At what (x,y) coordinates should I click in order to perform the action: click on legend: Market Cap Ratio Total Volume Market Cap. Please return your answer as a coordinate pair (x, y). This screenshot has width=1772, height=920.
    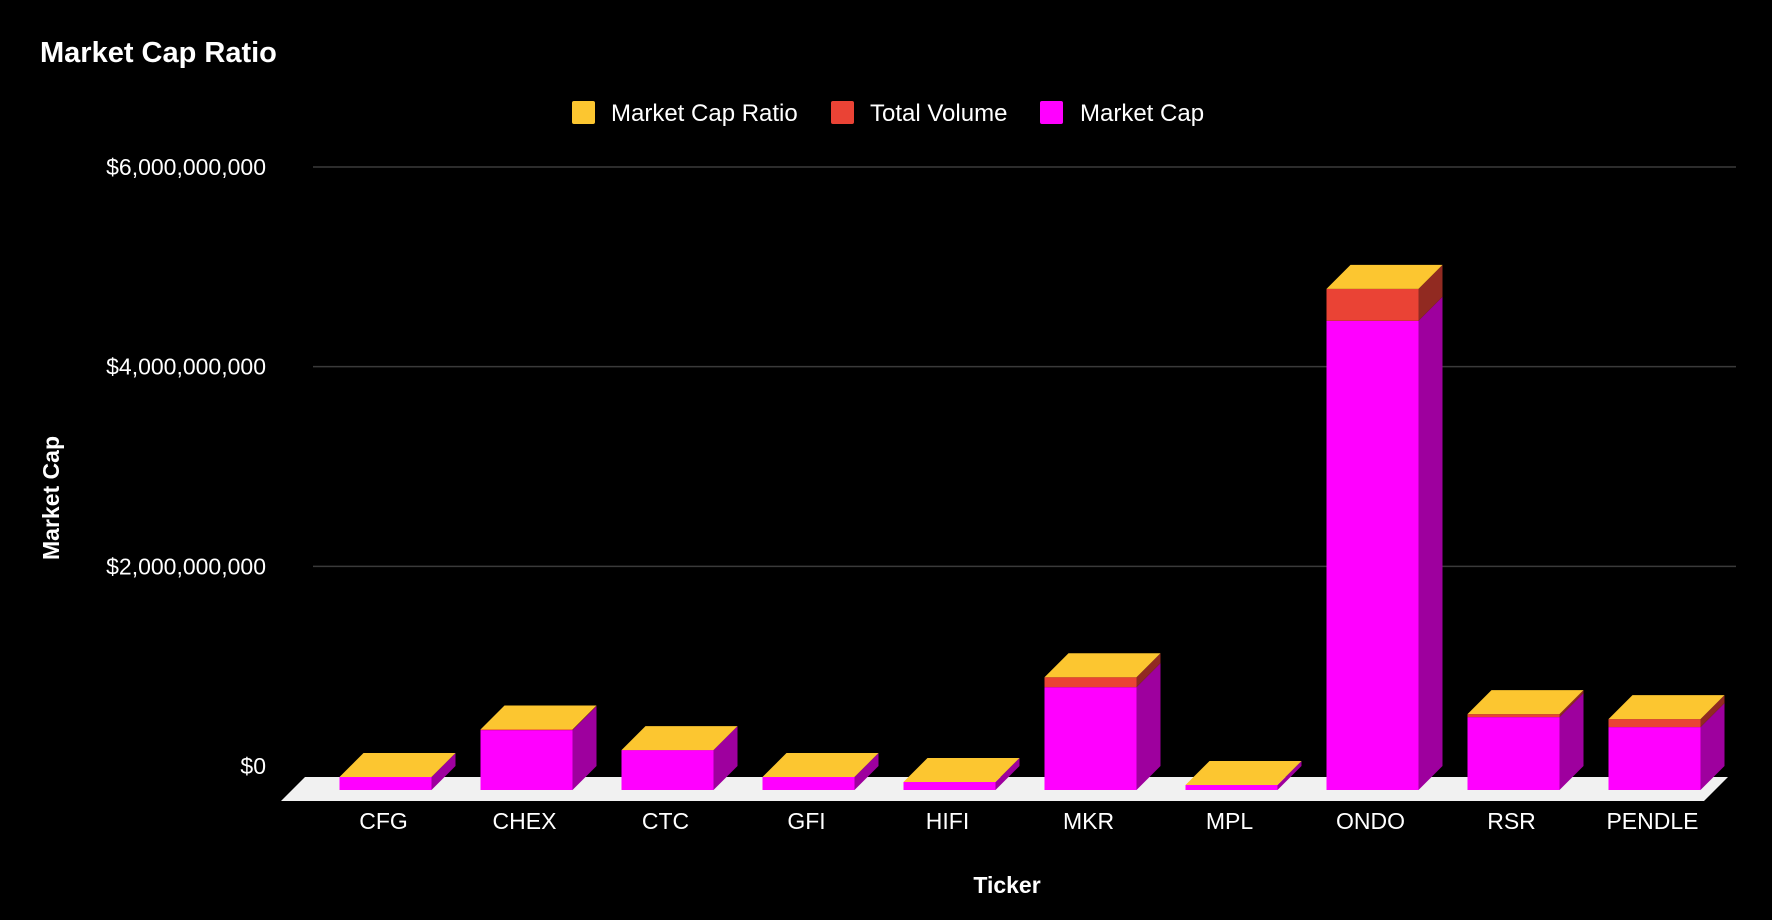
    Looking at the image, I should click on (888, 113).